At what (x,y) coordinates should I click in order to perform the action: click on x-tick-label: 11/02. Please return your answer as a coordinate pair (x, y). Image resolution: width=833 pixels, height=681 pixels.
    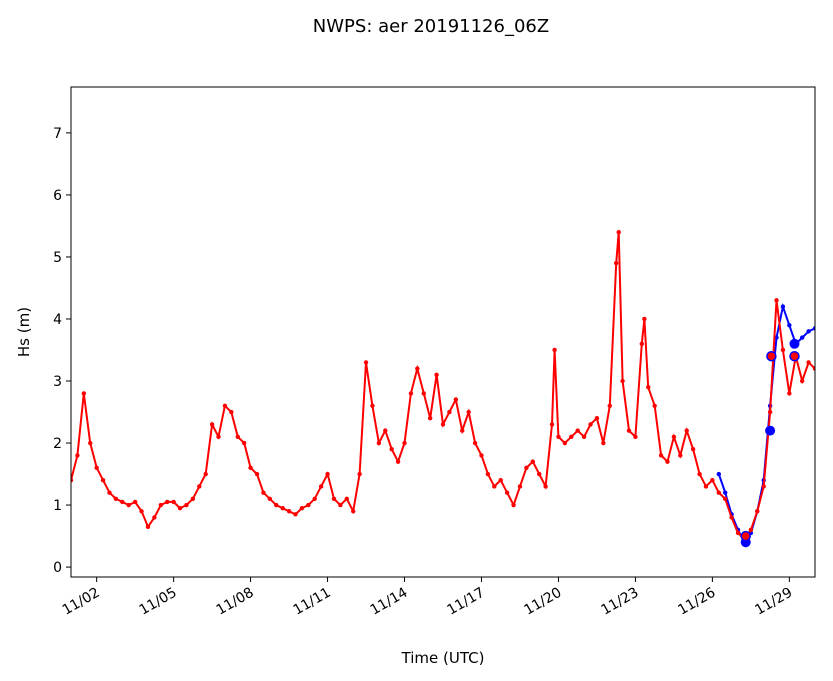
    Looking at the image, I should click on (81, 602).